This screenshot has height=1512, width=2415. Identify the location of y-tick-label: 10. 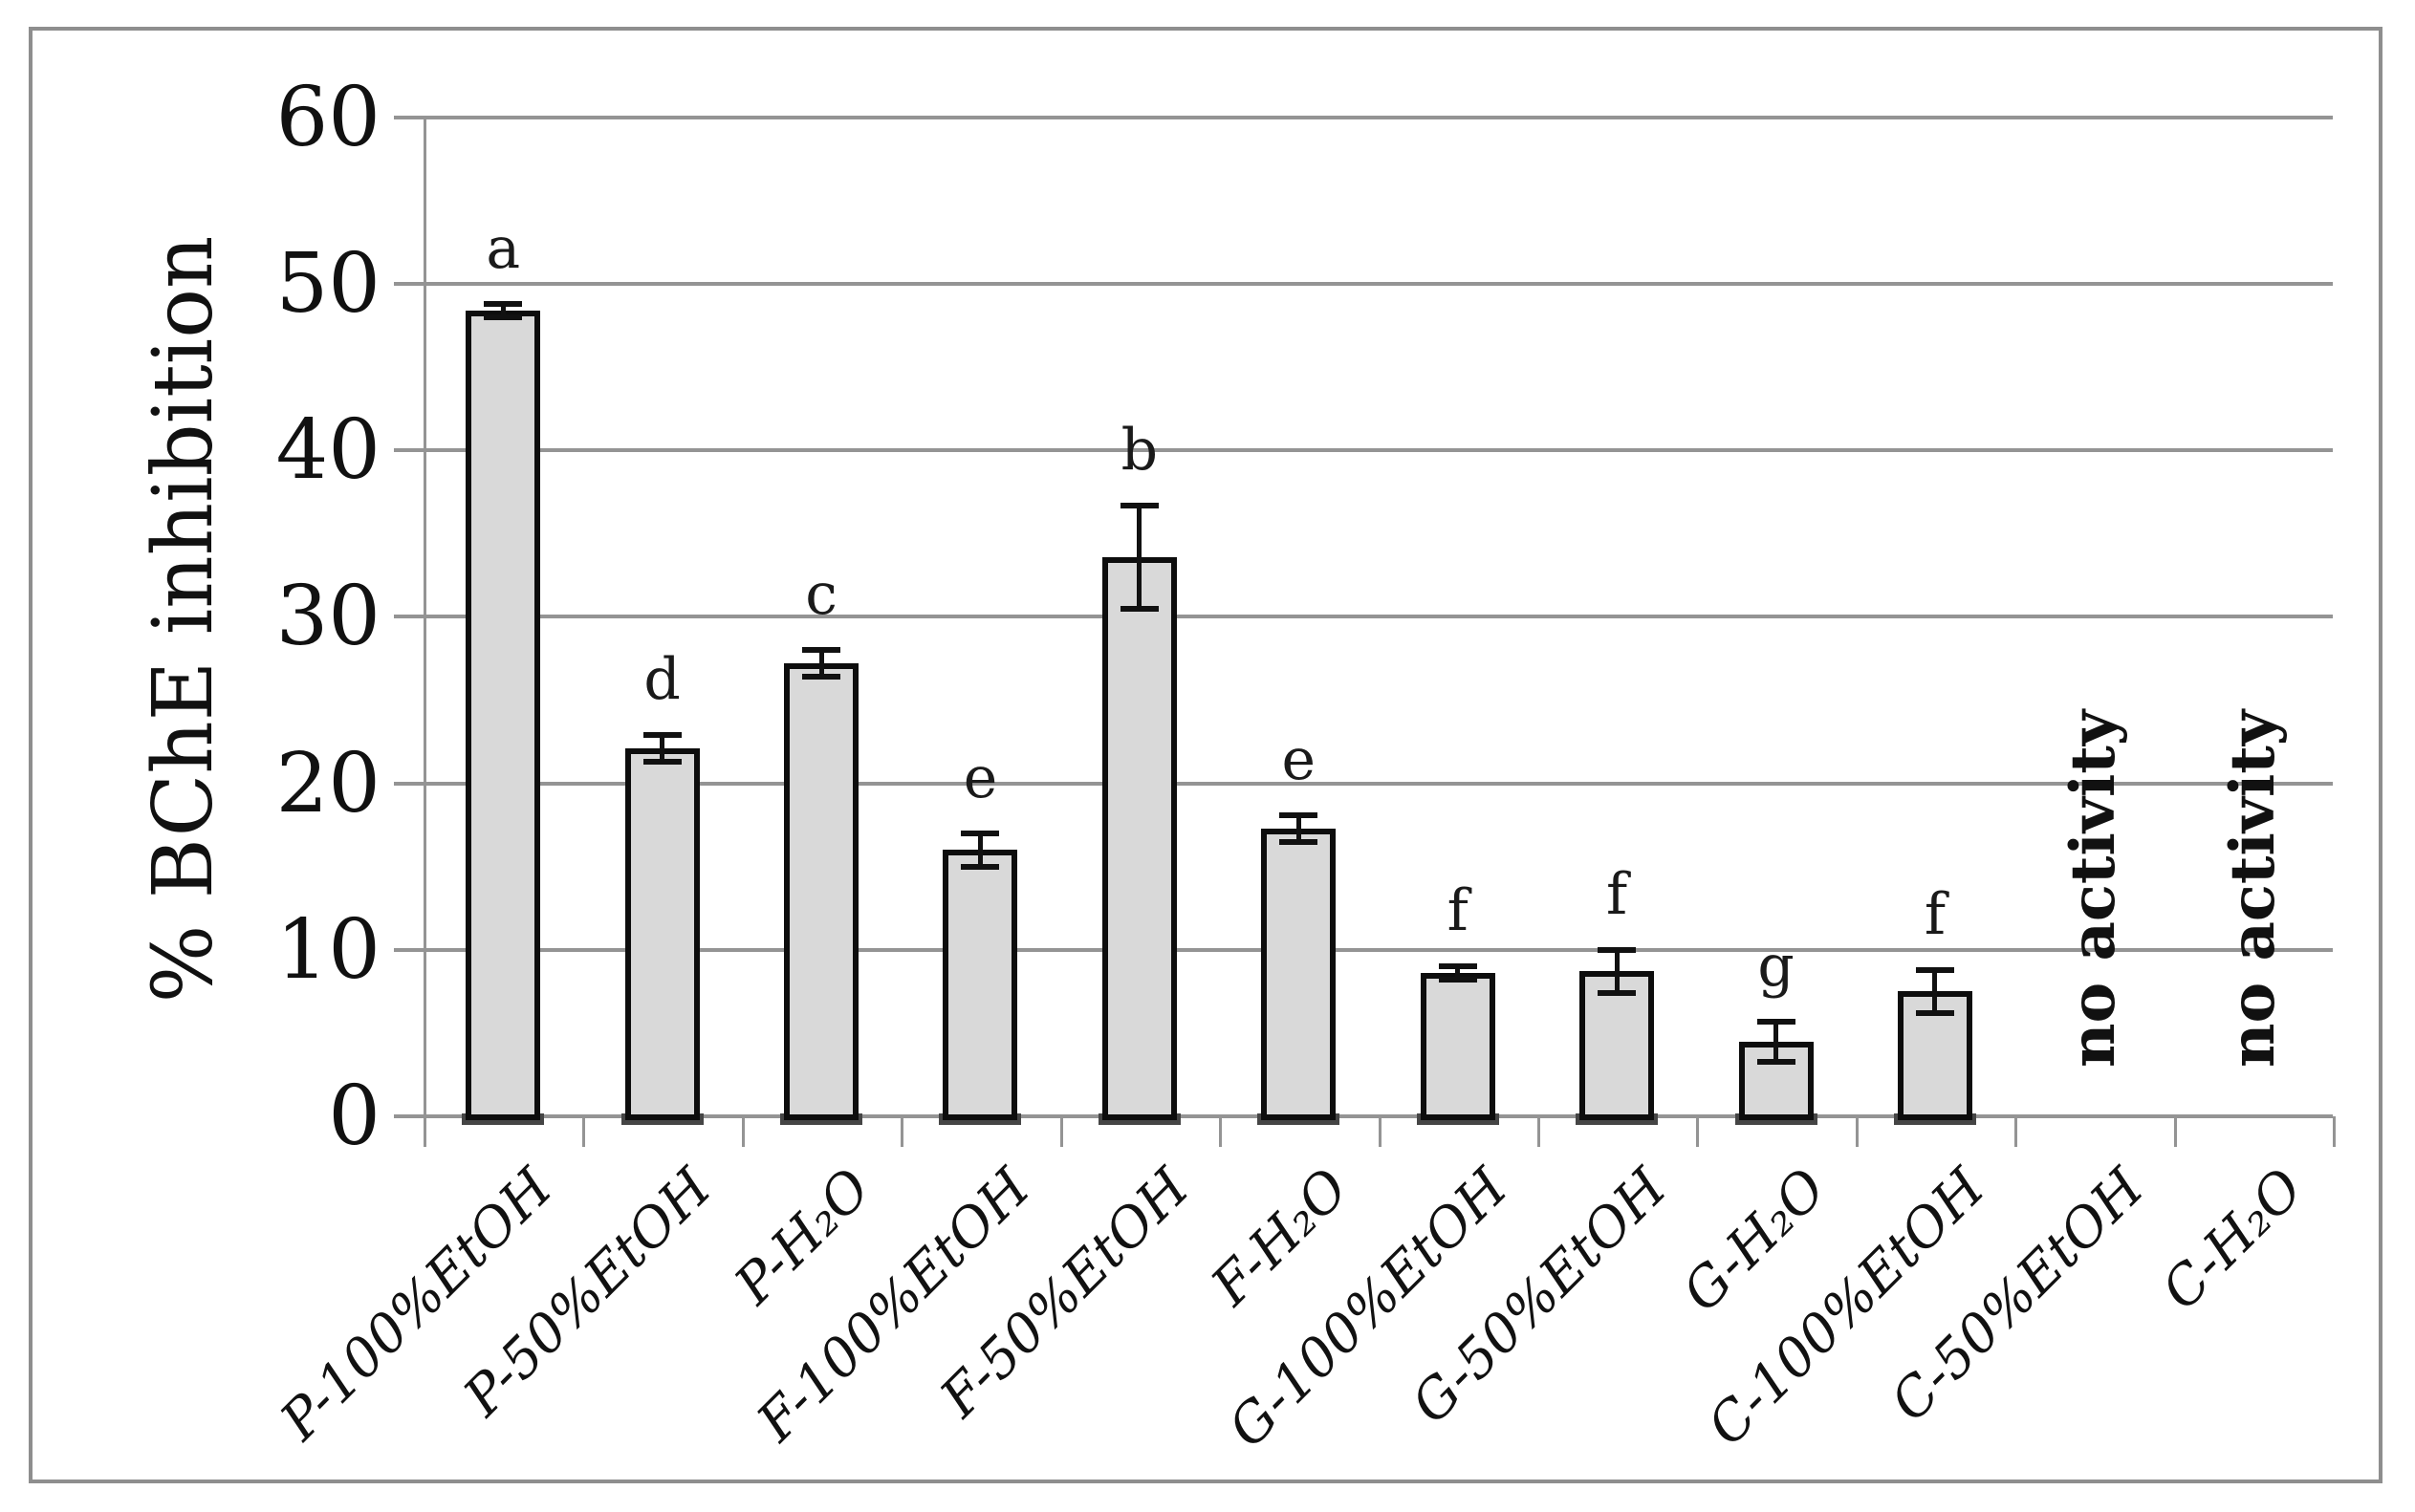
(328, 950).